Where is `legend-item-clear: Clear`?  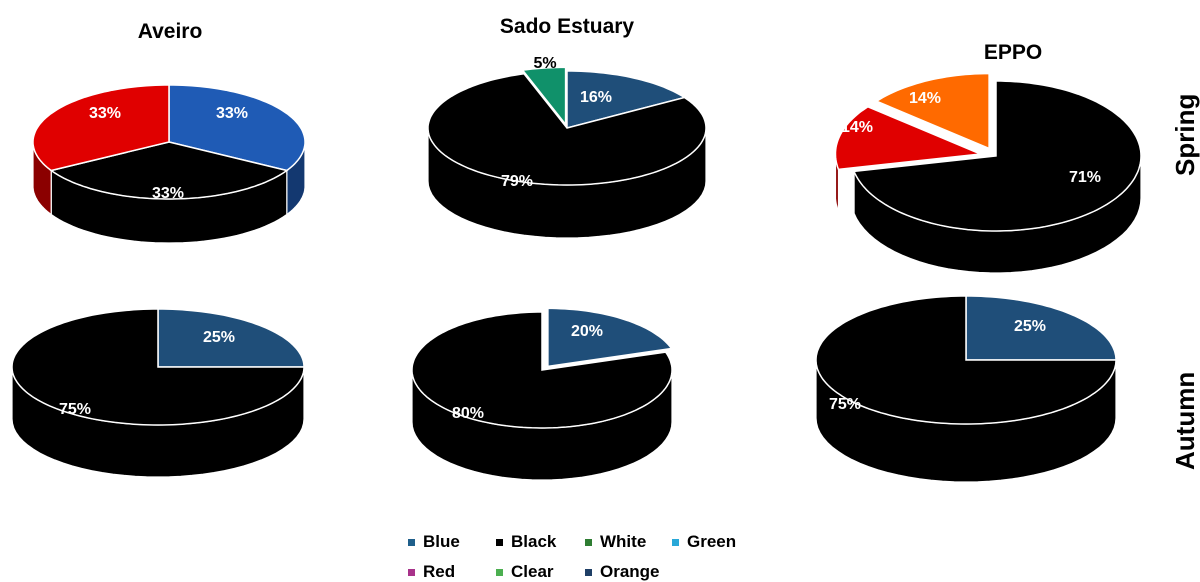
legend-item-clear: Clear is located at coordinates (525, 572).